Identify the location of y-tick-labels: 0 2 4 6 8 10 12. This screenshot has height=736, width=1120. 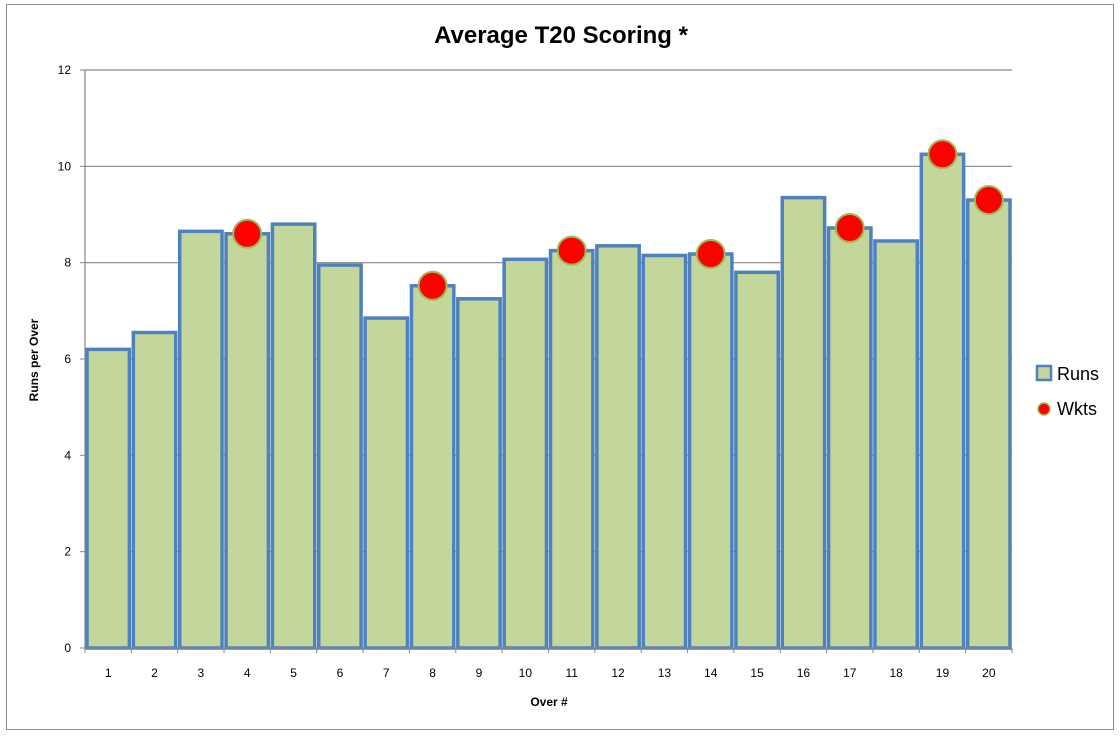
(65, 359).